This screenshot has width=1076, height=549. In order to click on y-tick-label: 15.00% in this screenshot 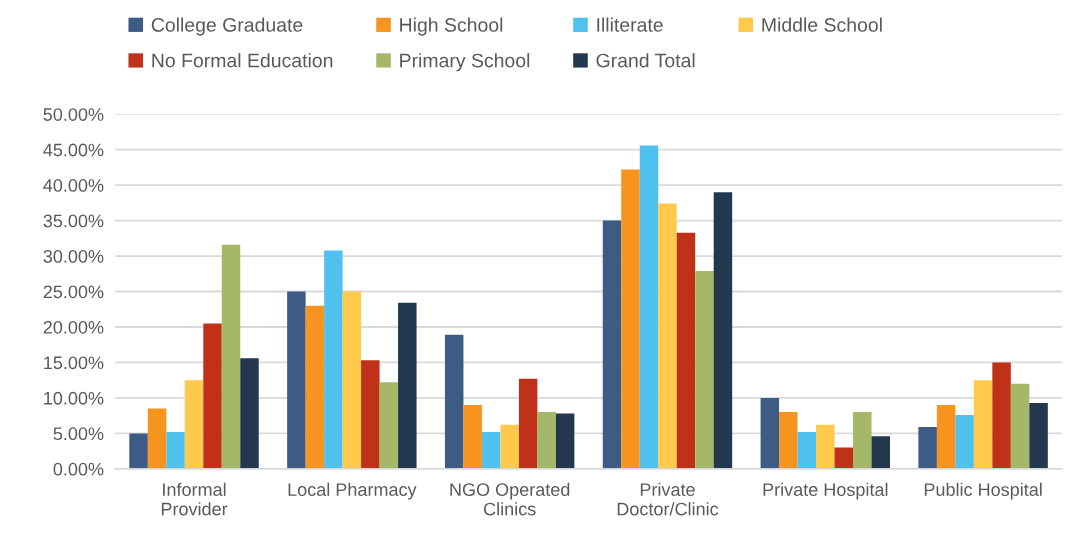, I will do `click(74, 363)`.